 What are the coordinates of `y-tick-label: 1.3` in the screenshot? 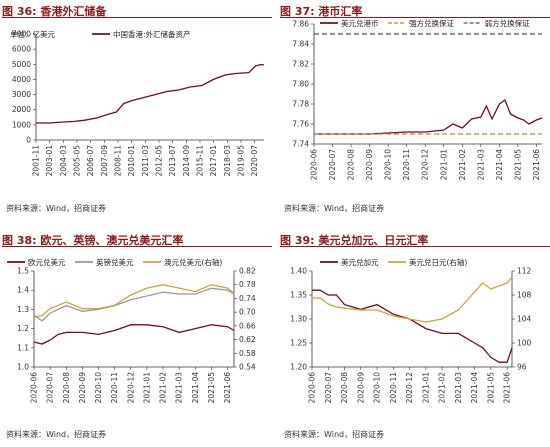 It's located at (23, 309).